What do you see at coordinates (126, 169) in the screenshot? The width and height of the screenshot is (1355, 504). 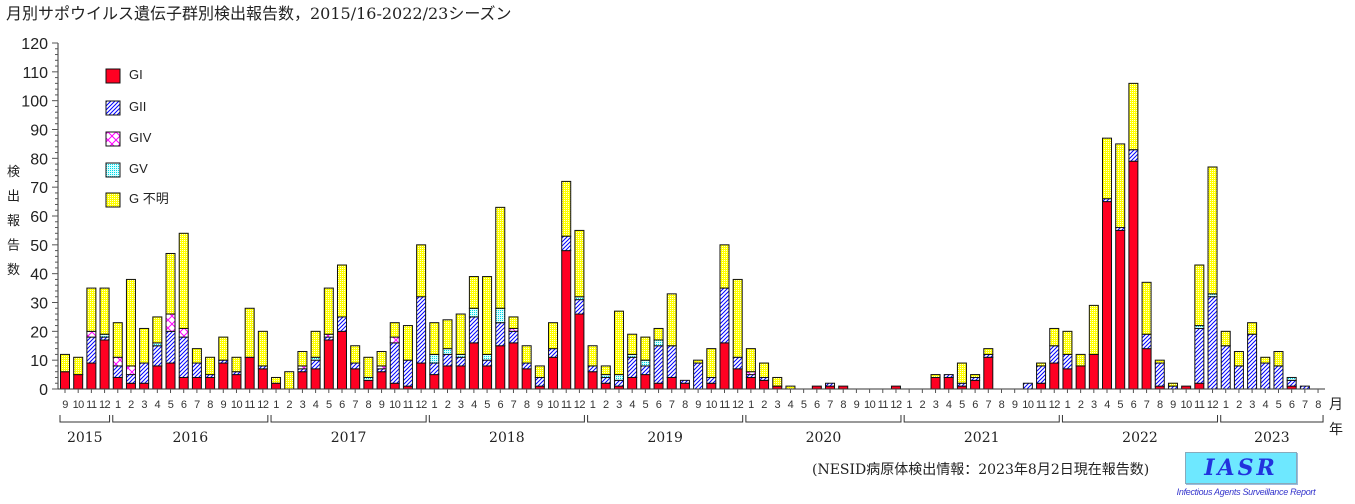 I see `legend-item: GV` at bounding box center [126, 169].